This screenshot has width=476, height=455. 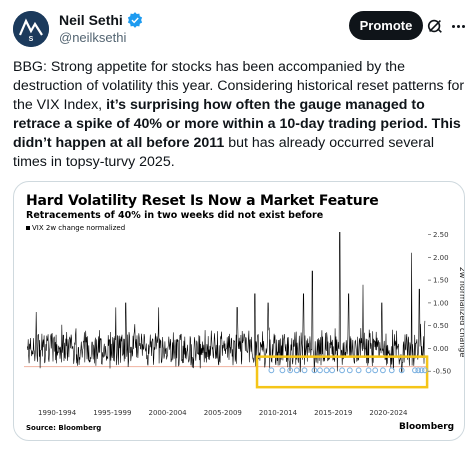 What do you see at coordinates (333, 413) in the screenshot?
I see `x-tick-label: 2015-2019` at bounding box center [333, 413].